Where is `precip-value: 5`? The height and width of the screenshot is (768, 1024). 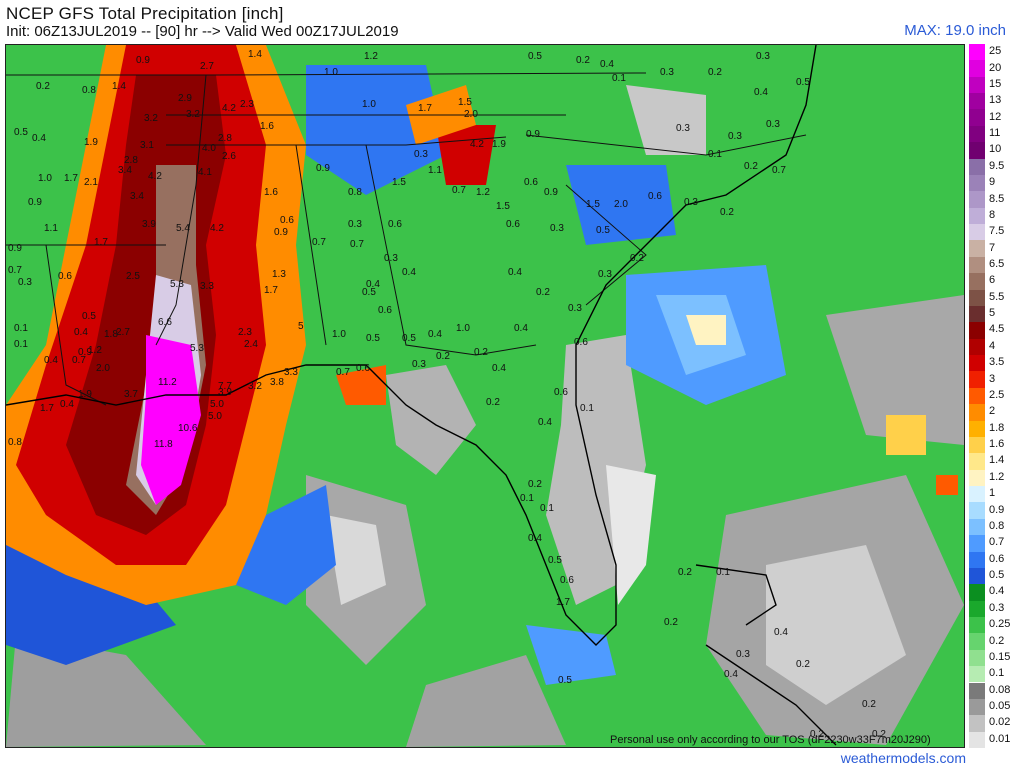
precip-value: 5 is located at coordinates (301, 326).